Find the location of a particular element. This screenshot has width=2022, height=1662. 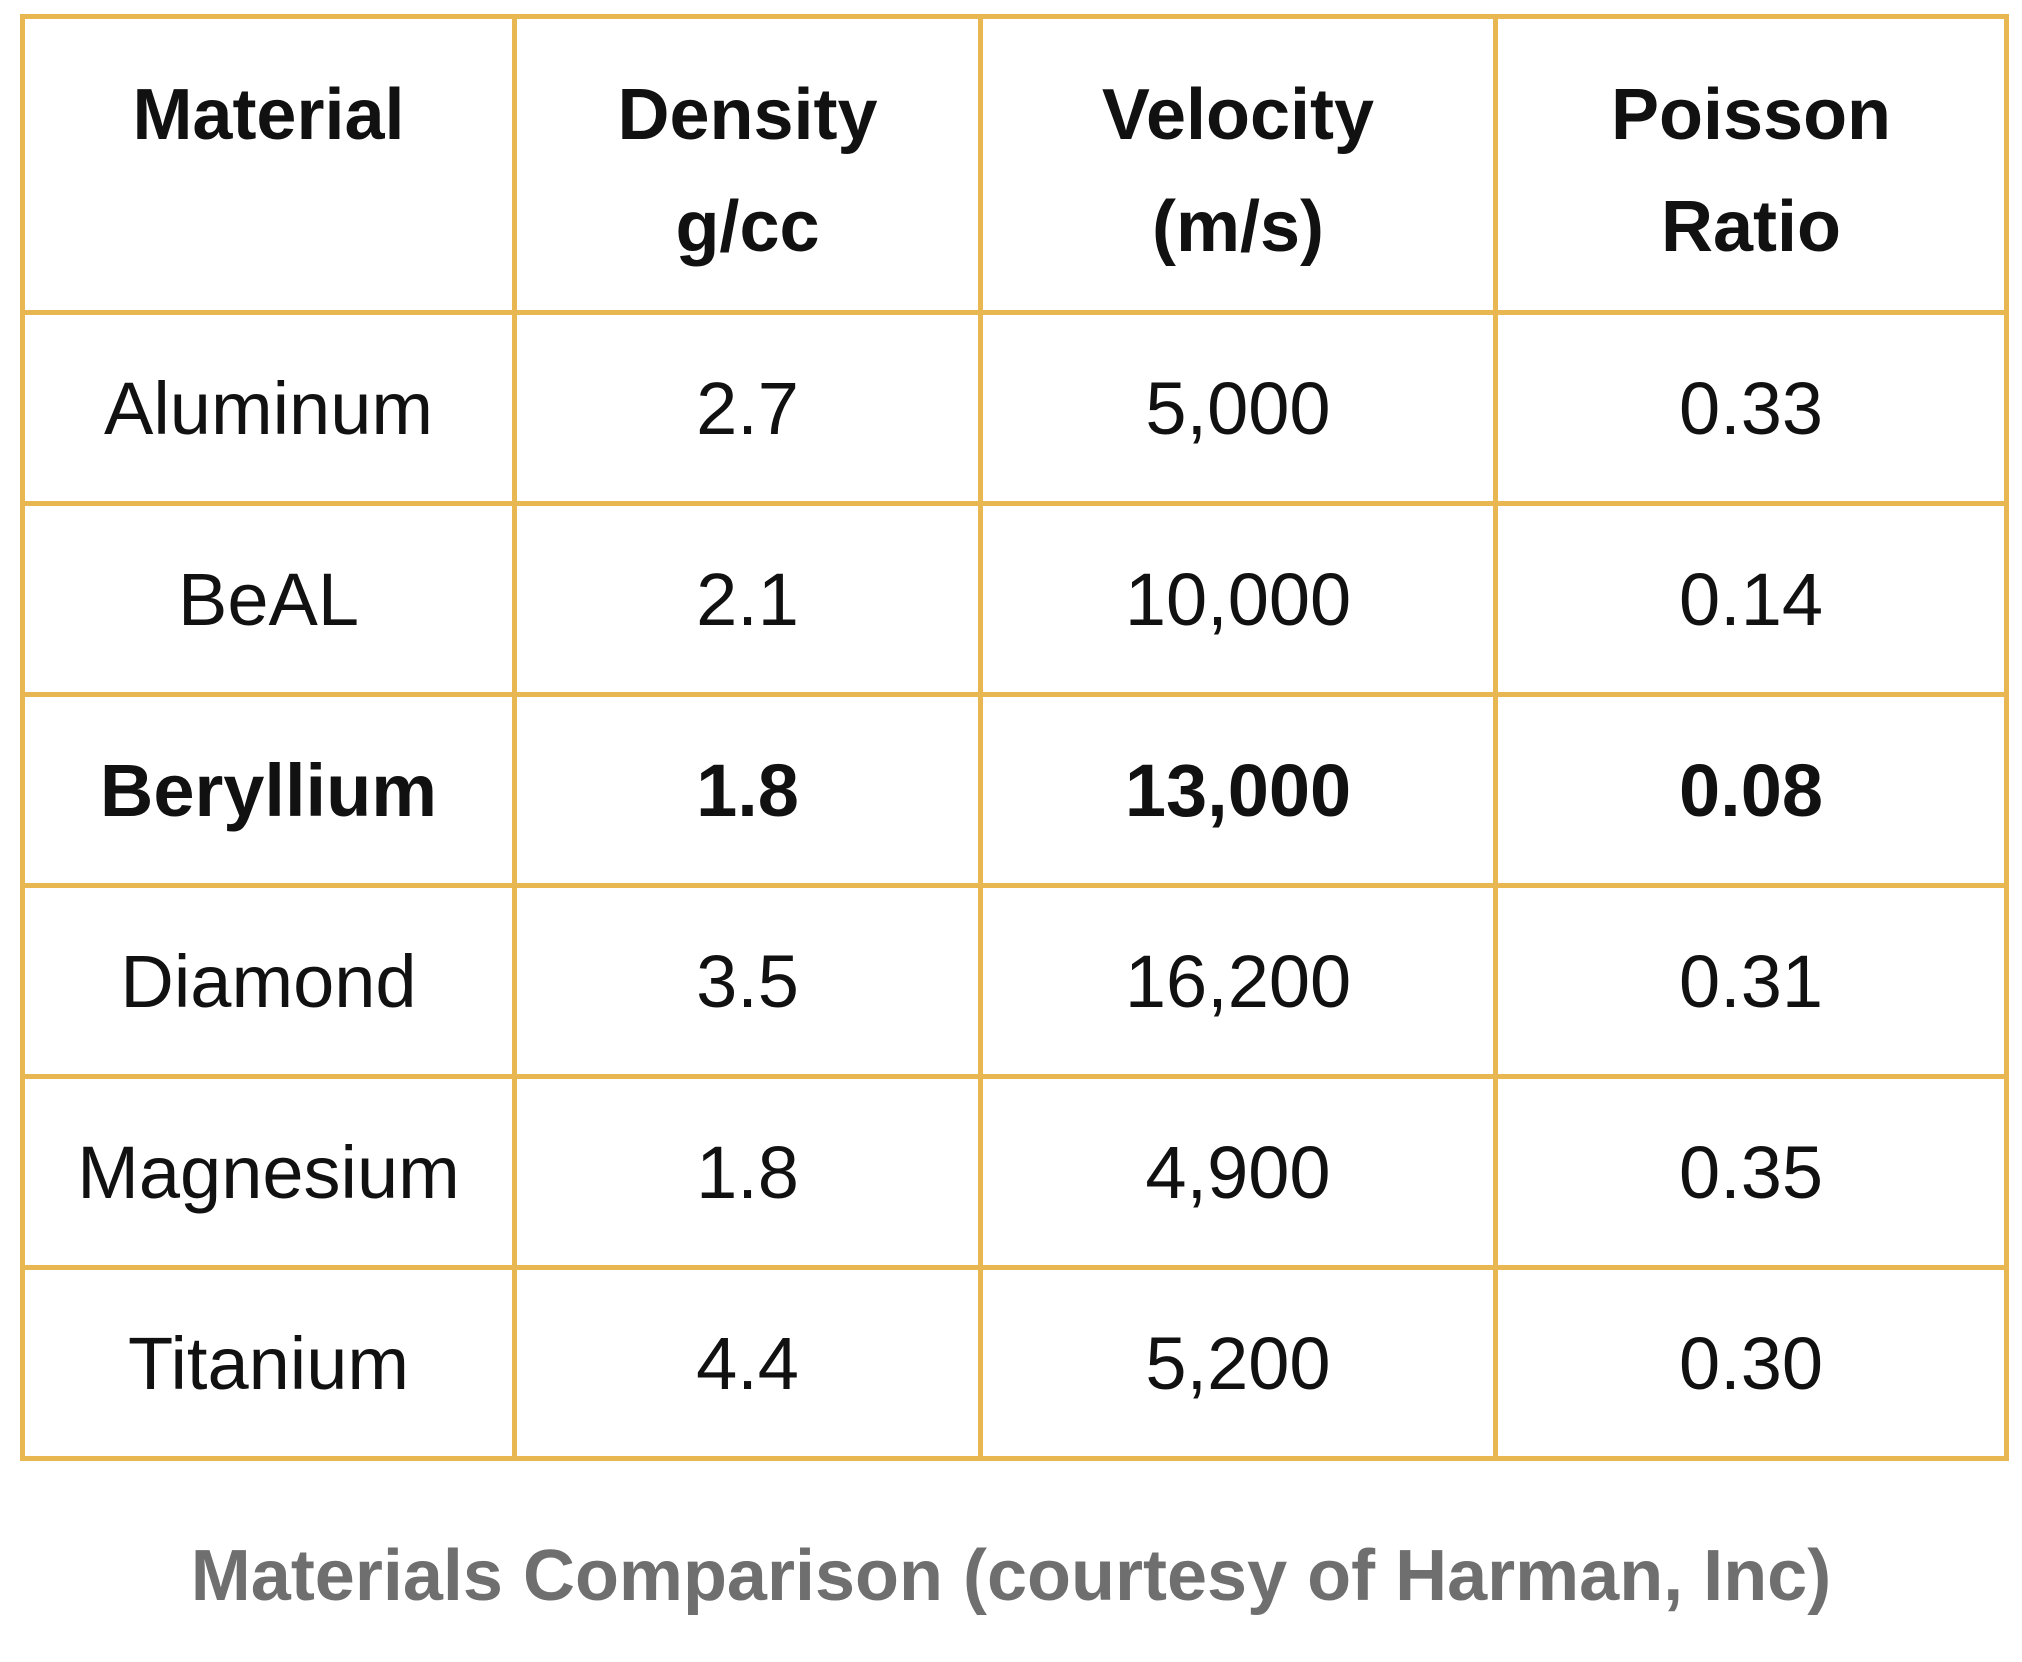

cell-velocity: 5,200 is located at coordinates (1238, 1363).